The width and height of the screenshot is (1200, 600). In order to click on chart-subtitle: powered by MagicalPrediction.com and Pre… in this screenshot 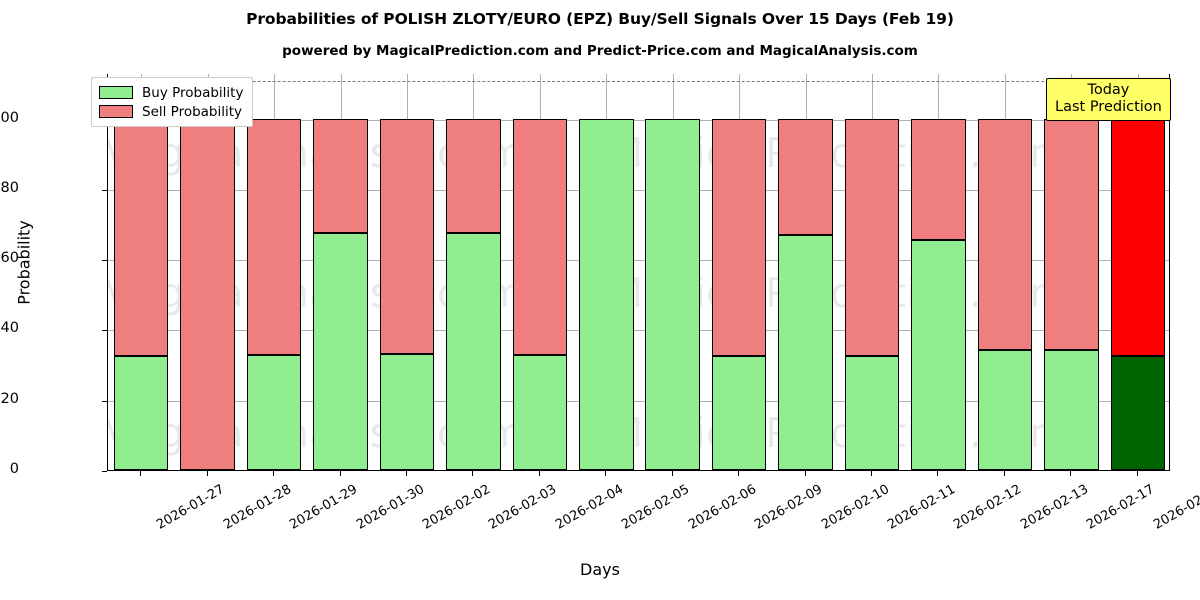, I will do `click(600, 51)`.